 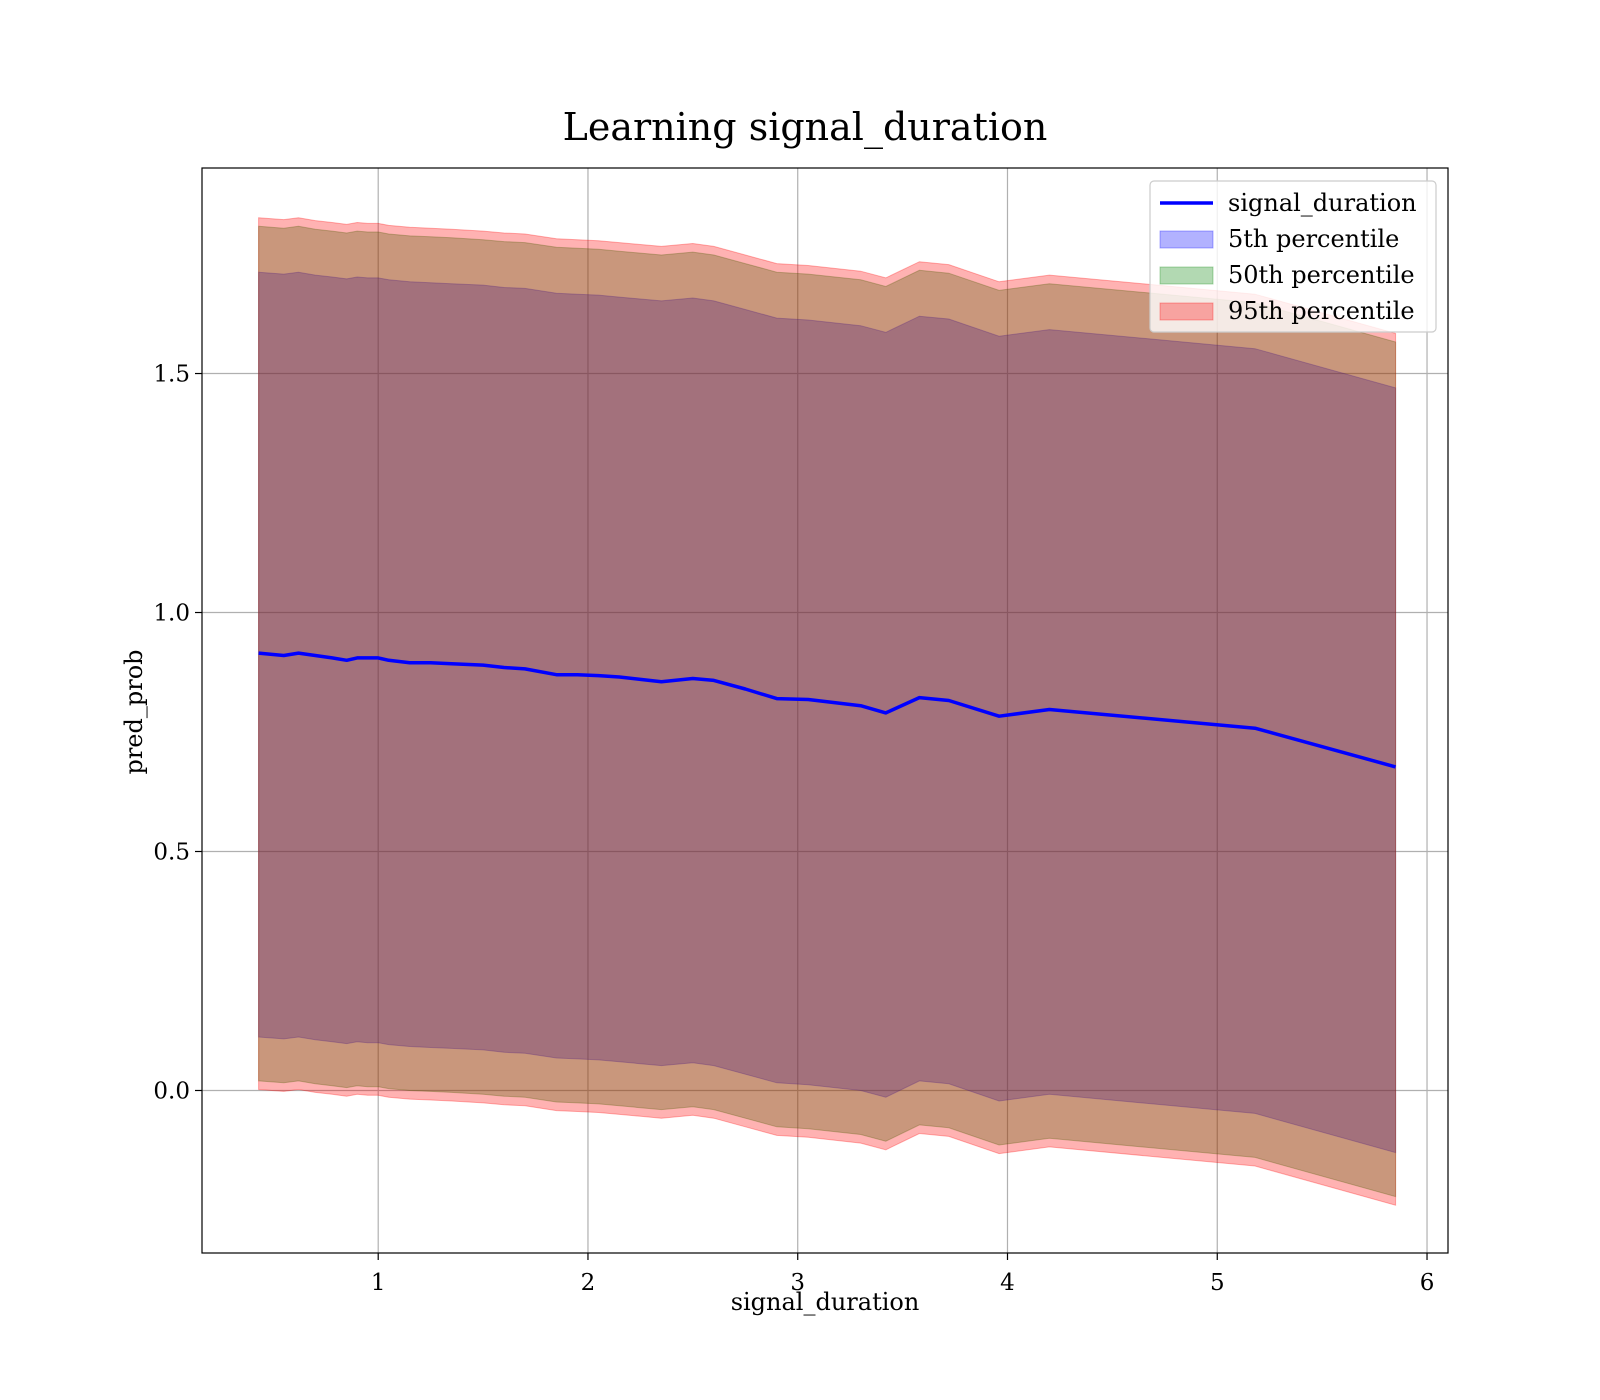 I want to click on y-tick-label: 0.0, so click(x=171, y=1091).